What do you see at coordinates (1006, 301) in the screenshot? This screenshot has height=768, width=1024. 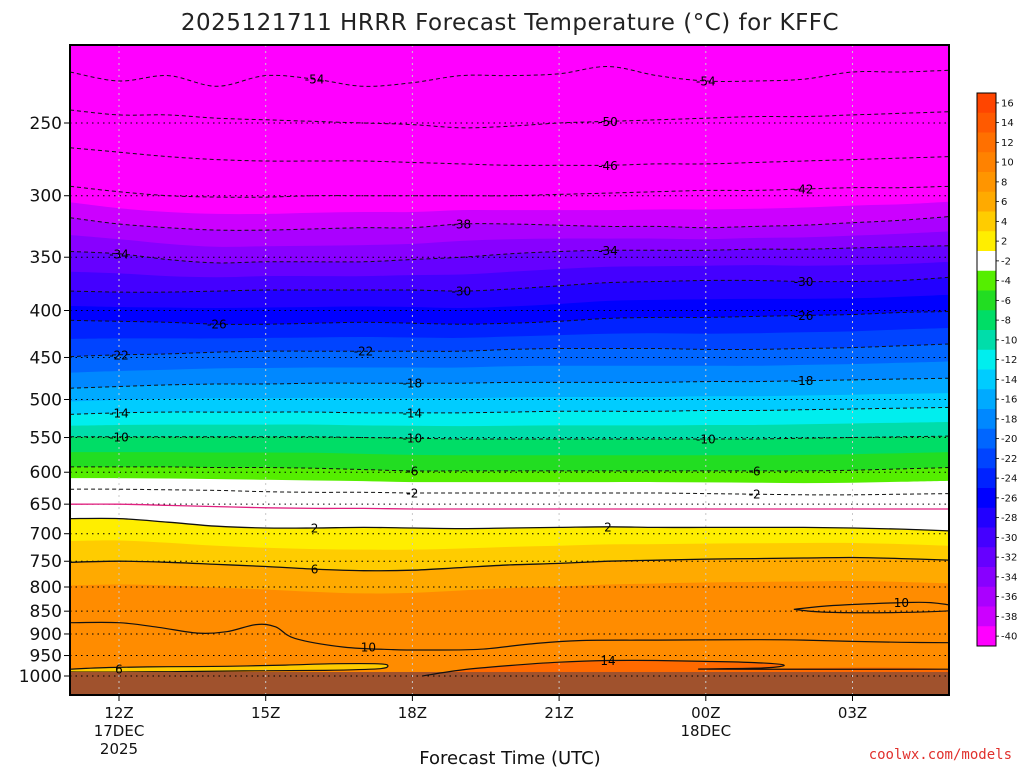 I see `colorbar-label: -6` at bounding box center [1006, 301].